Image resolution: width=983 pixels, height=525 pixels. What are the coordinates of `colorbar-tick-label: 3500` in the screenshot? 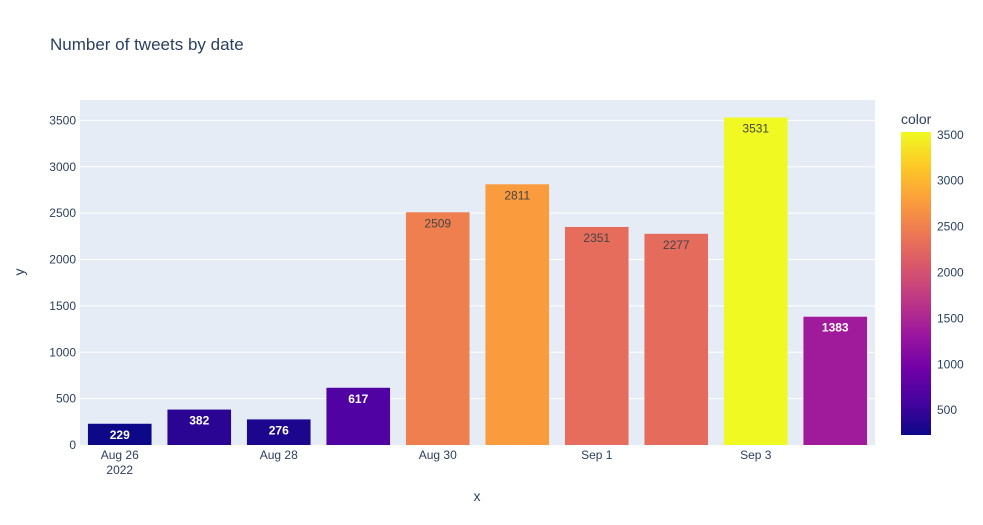 It's located at (950, 135).